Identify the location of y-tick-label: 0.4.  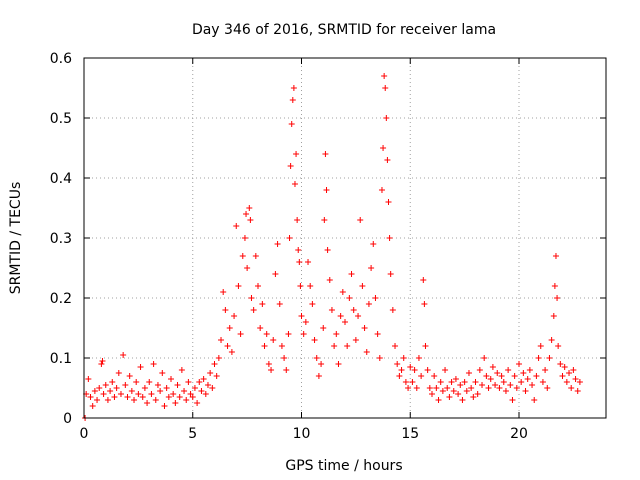
(61, 179).